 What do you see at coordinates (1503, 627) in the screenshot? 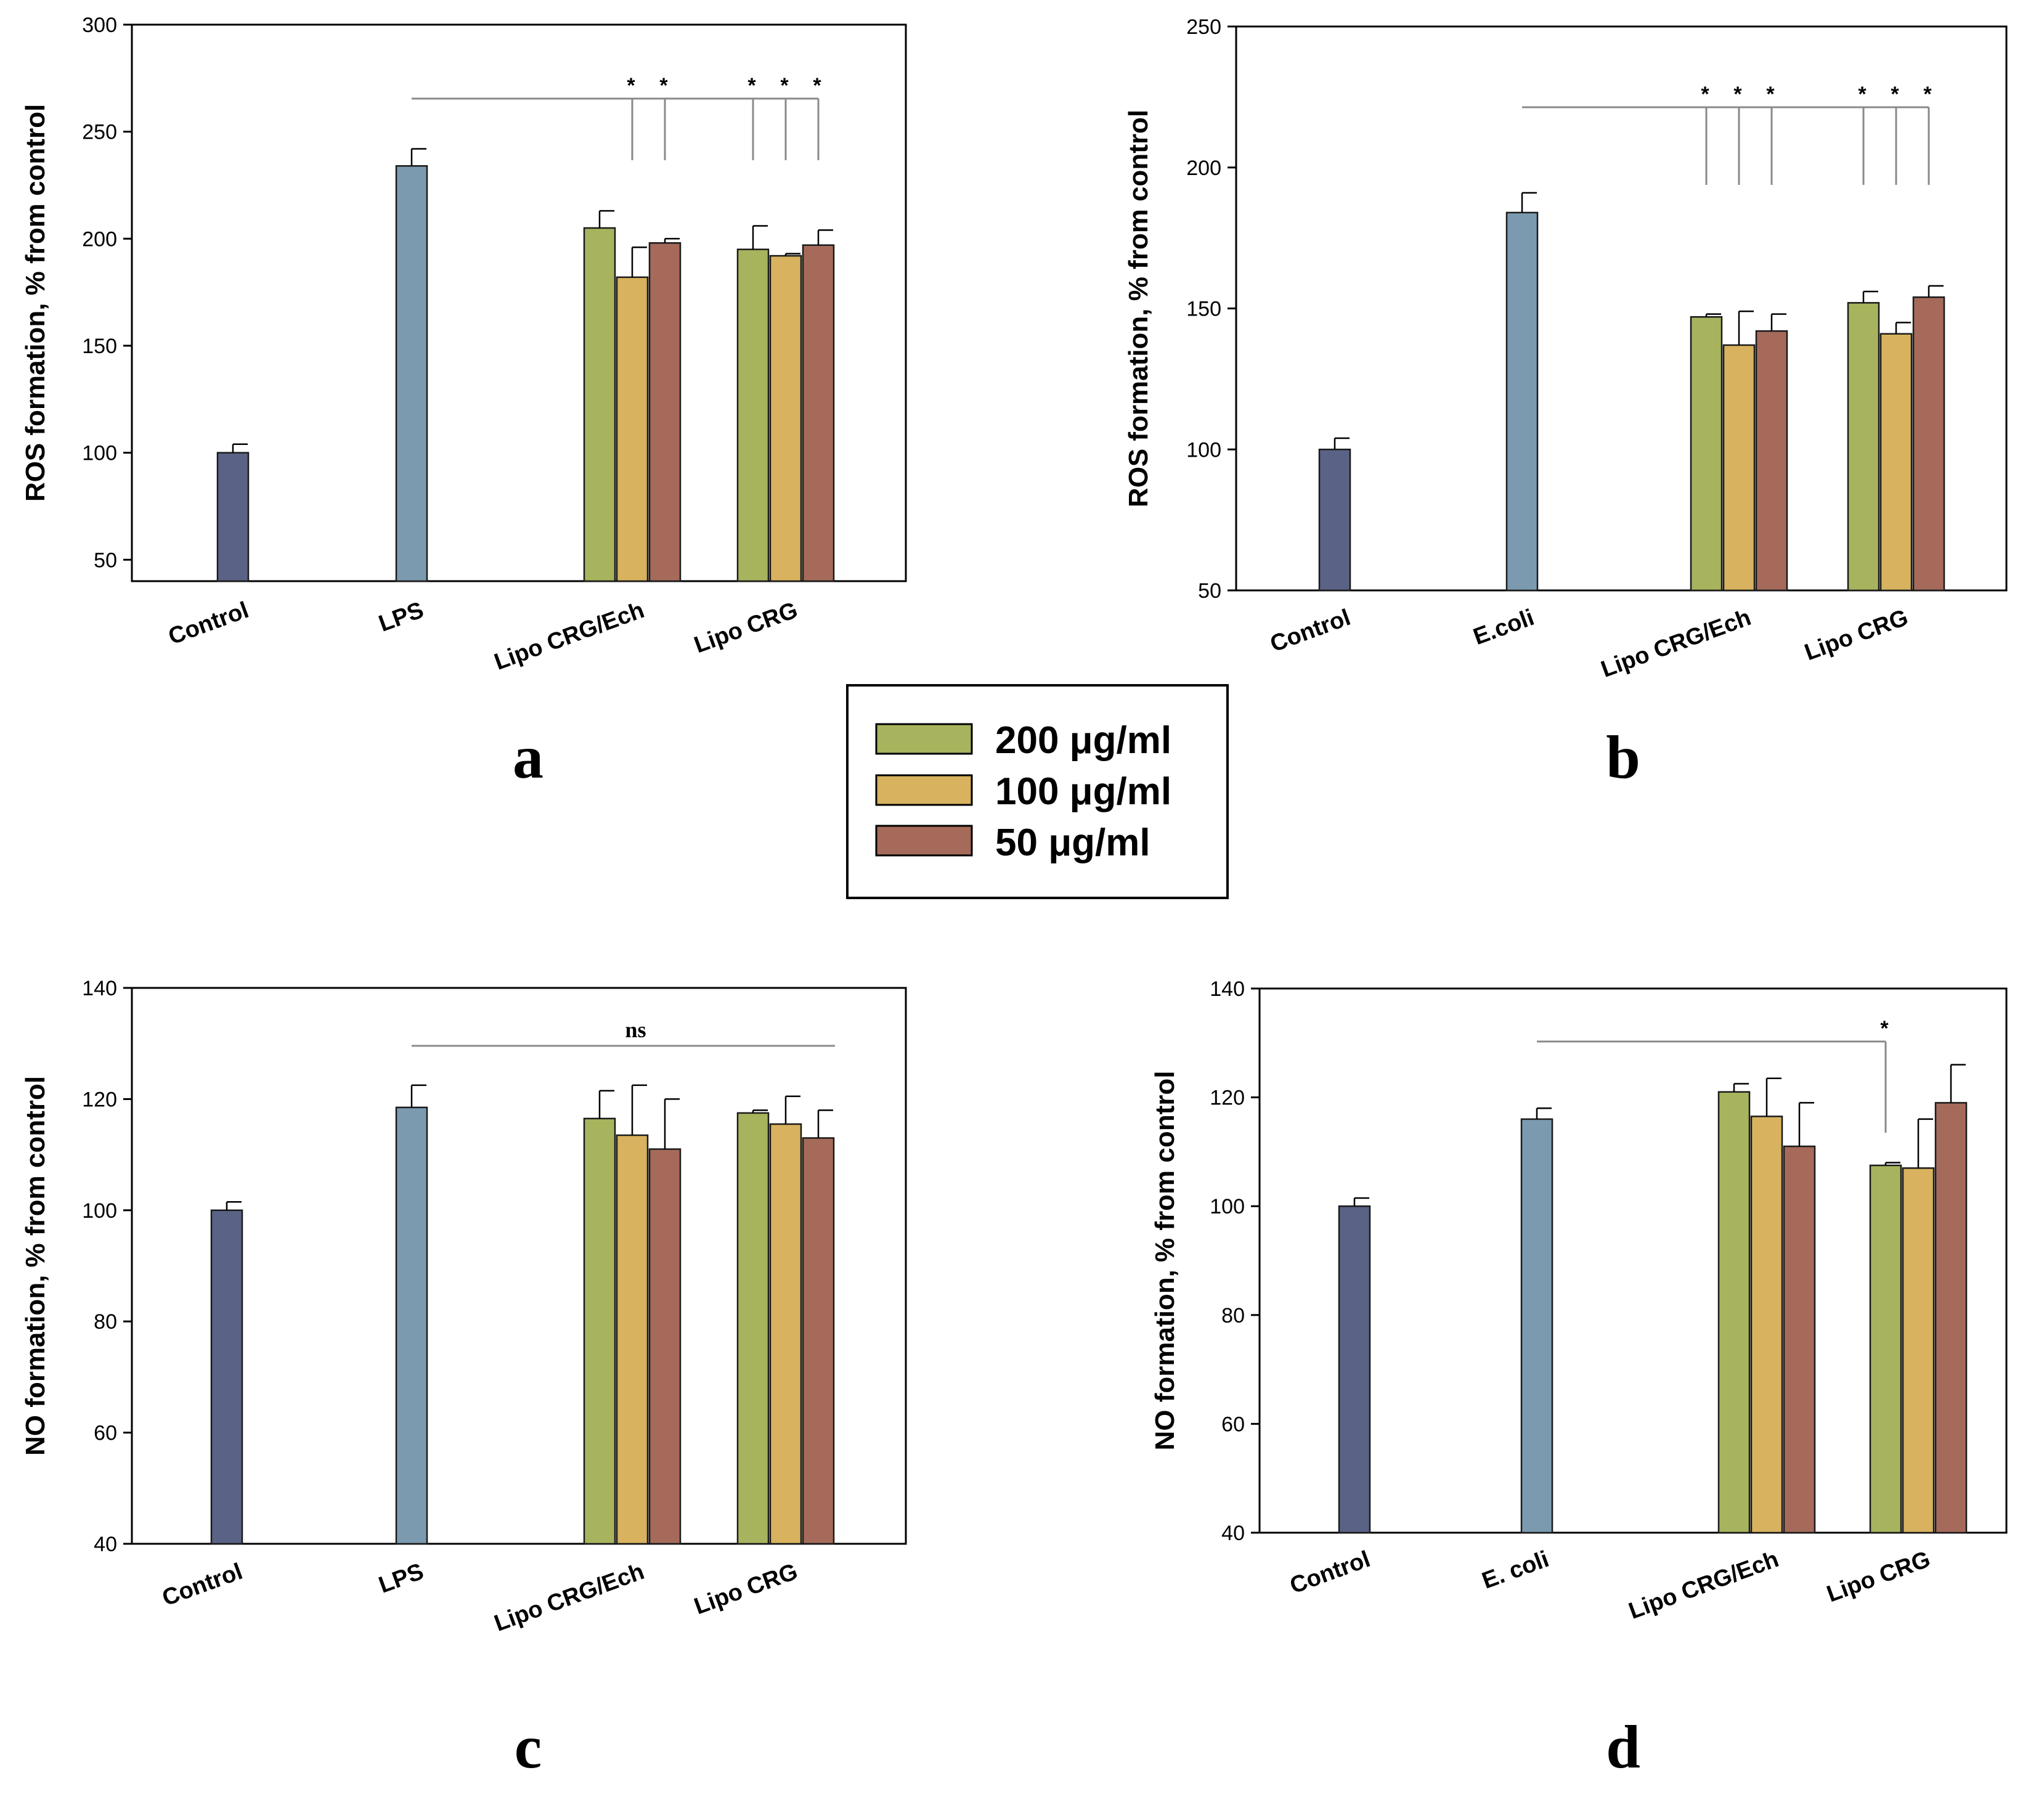
I see `category-label: E.coli` at bounding box center [1503, 627].